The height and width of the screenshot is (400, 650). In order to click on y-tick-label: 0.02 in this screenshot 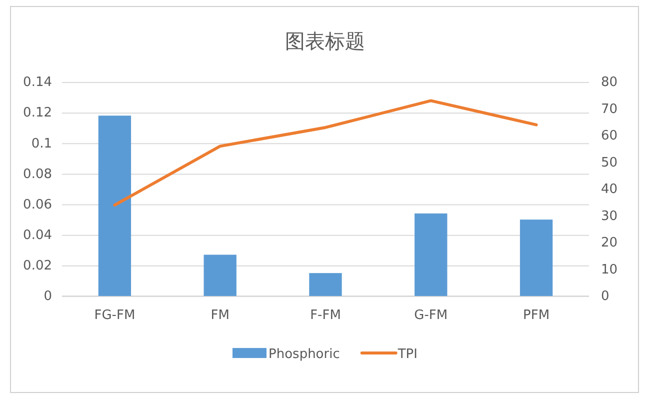, I will do `click(37, 266)`.